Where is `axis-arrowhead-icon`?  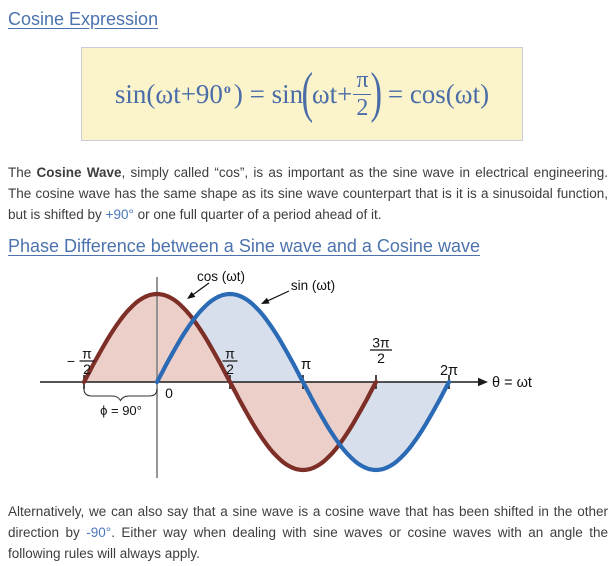 axis-arrowhead-icon is located at coordinates (483, 382).